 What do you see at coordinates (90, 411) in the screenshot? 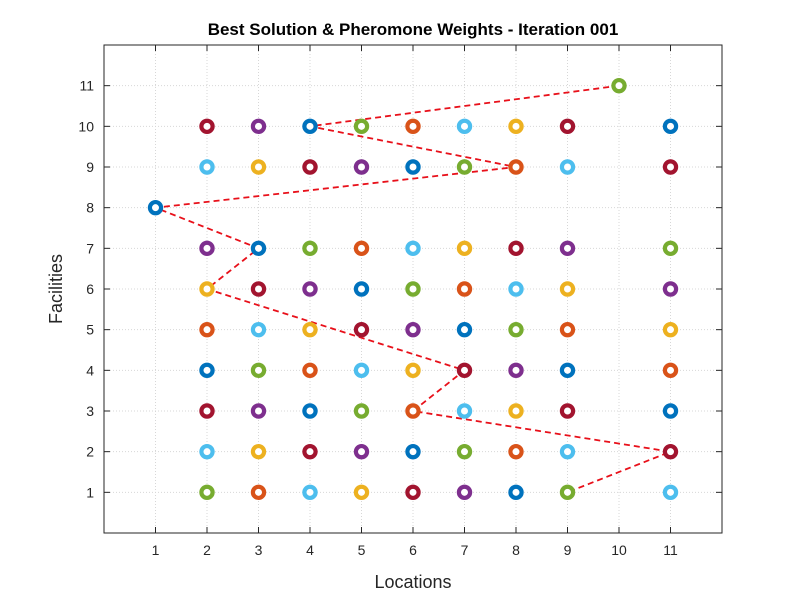
I see `y-tick-label: 3` at bounding box center [90, 411].